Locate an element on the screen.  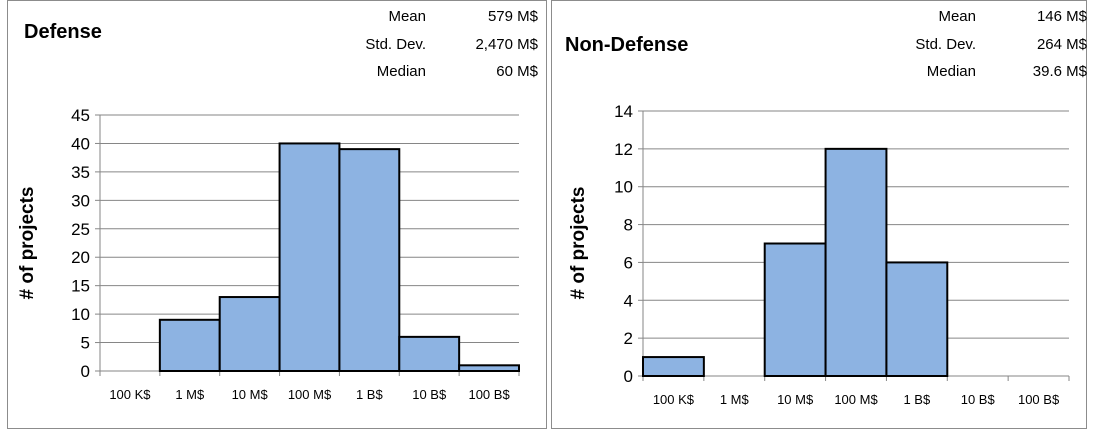
chart-title: Defense is located at coordinates (63, 32).